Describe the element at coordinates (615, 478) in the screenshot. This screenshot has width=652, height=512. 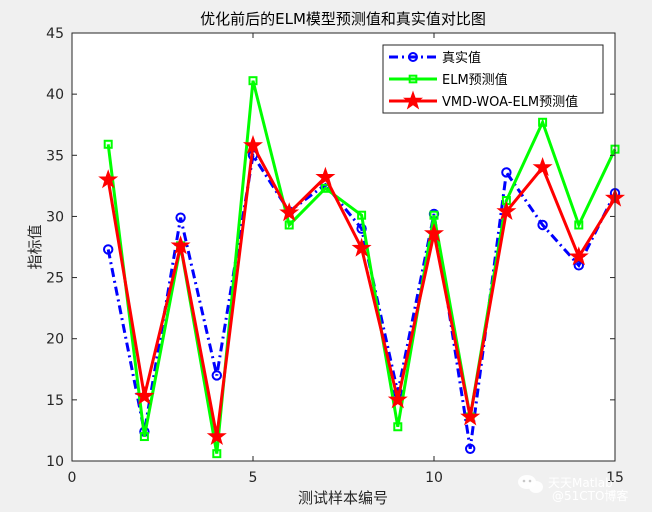
I see `x-tick-label: 15` at that location.